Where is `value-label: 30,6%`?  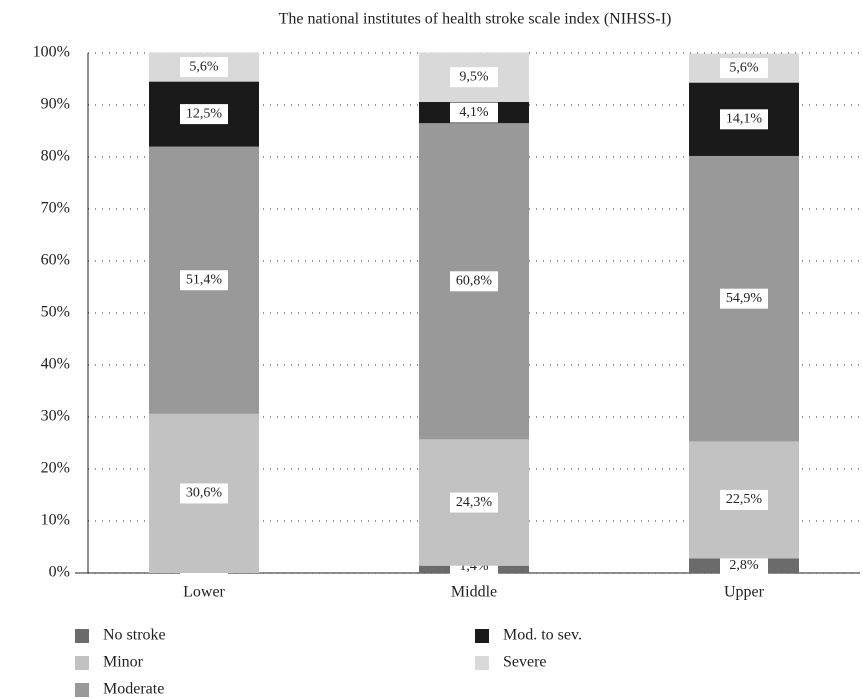
value-label: 30,6% is located at coordinates (204, 493).